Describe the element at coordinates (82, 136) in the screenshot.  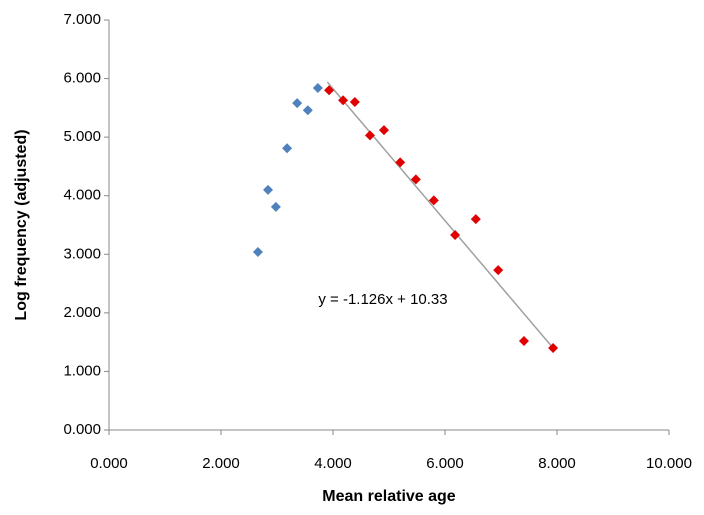
I see `y-tick-label: 5.000` at that location.